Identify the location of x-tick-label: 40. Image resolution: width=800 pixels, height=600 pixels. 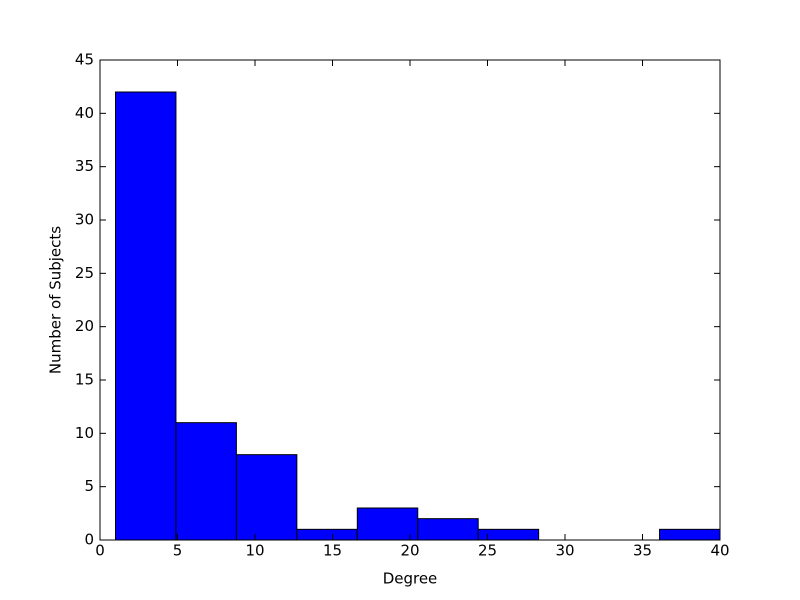
(719, 551).